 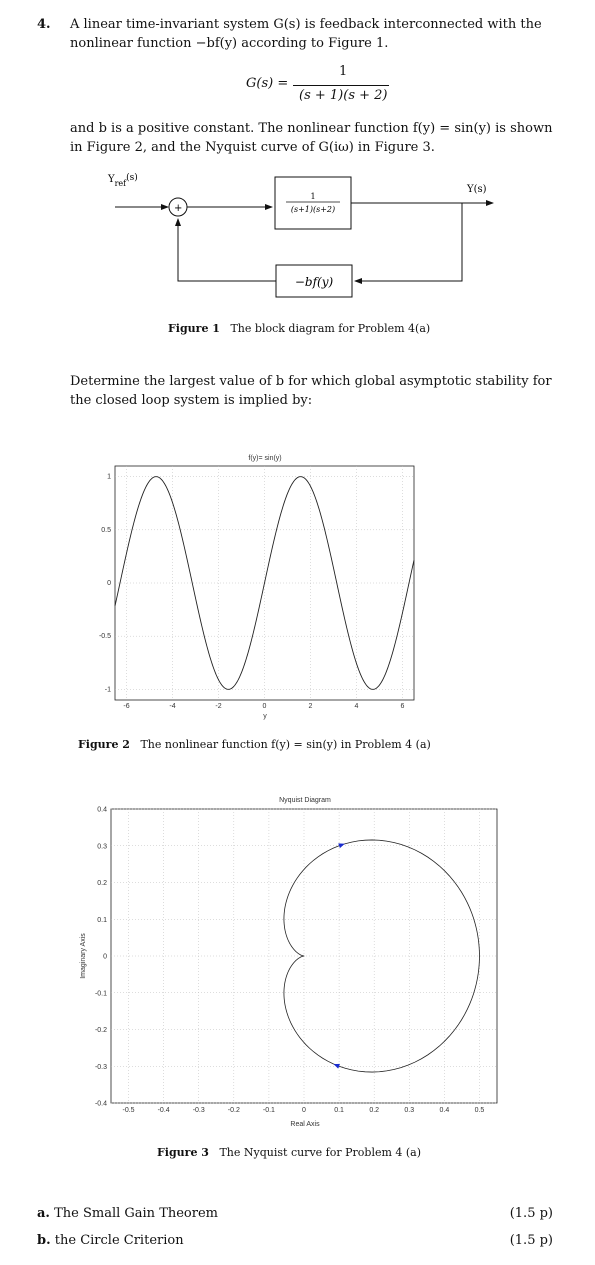 What do you see at coordinates (339, 1110) in the screenshot?
I see `nyquist-xtick-label: 0.1` at bounding box center [339, 1110].